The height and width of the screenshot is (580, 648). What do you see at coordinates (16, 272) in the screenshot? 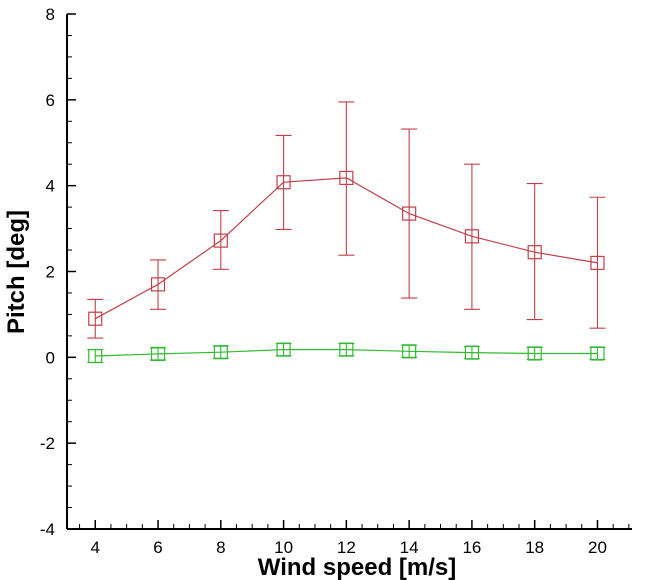
I see `y-axis-title: Pitch [deg]` at bounding box center [16, 272].